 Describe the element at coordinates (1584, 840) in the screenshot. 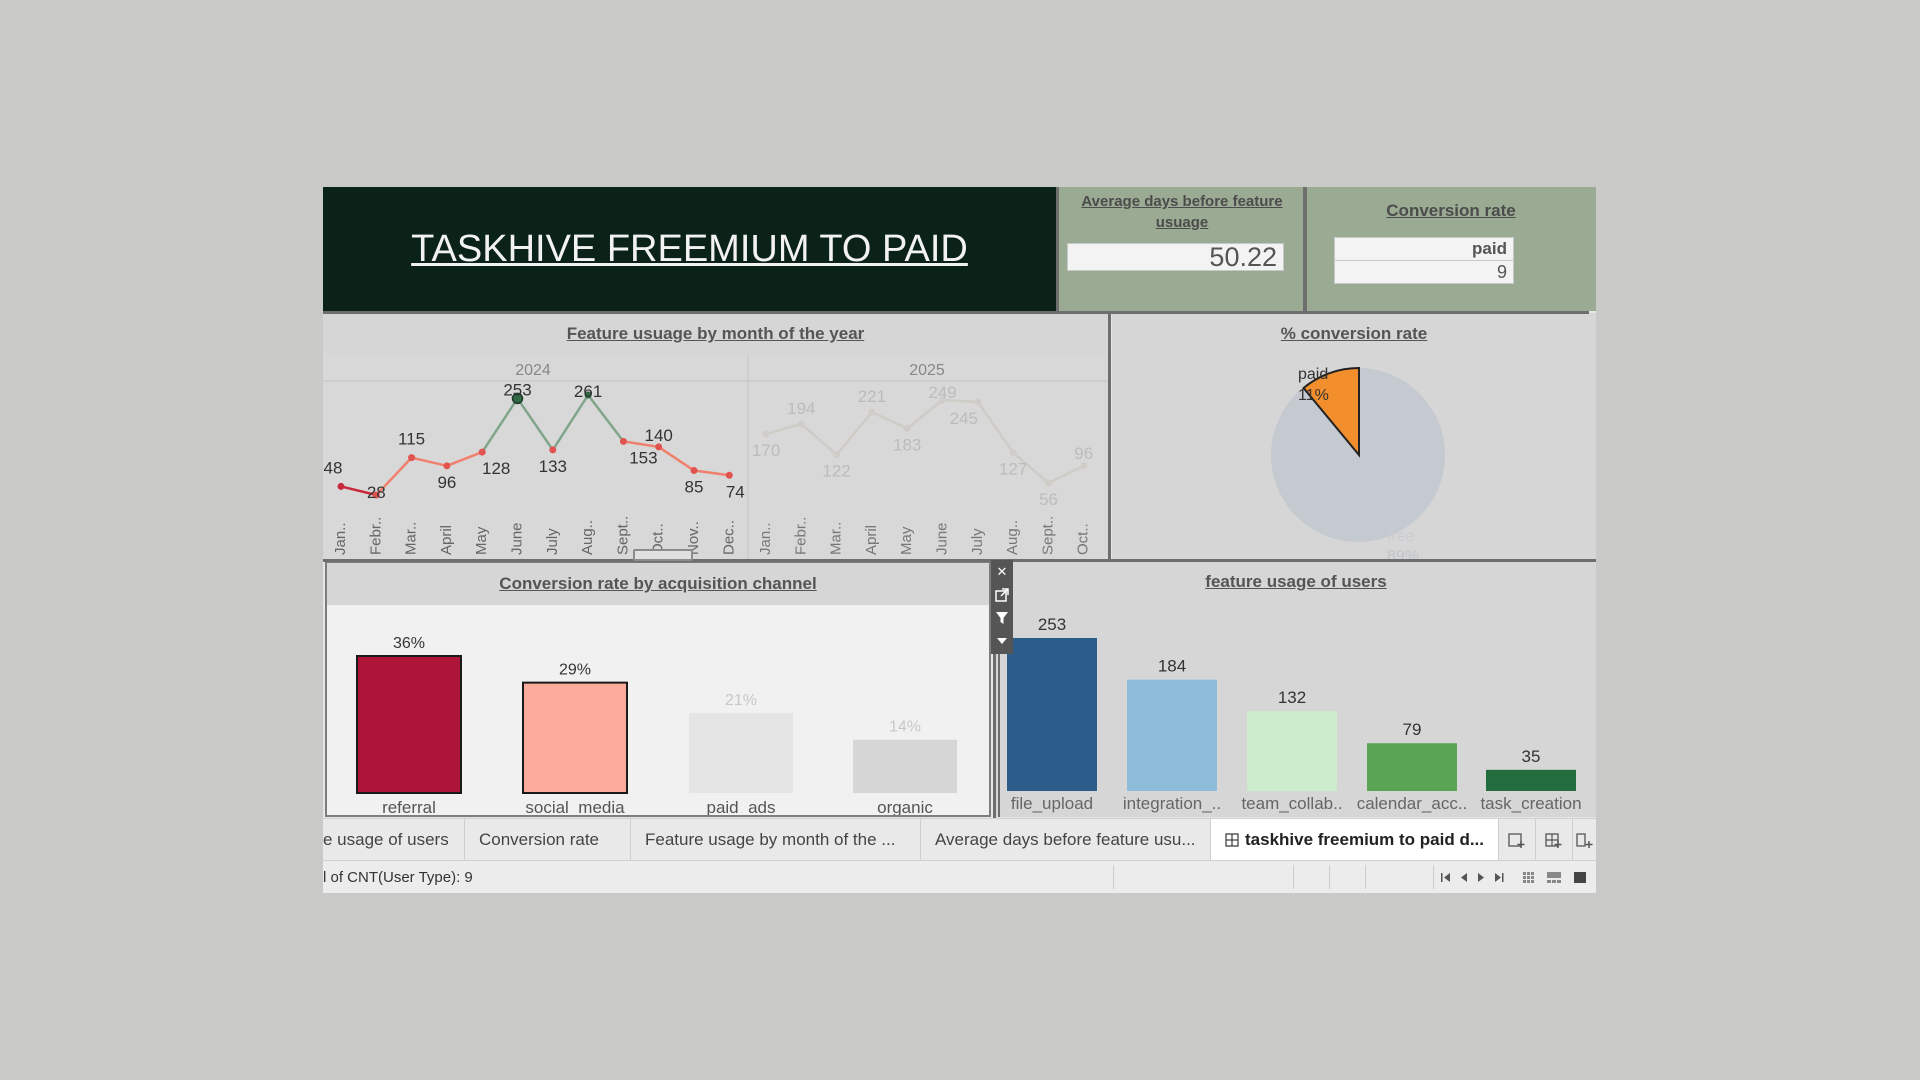

I see `new-story-icon` at that location.